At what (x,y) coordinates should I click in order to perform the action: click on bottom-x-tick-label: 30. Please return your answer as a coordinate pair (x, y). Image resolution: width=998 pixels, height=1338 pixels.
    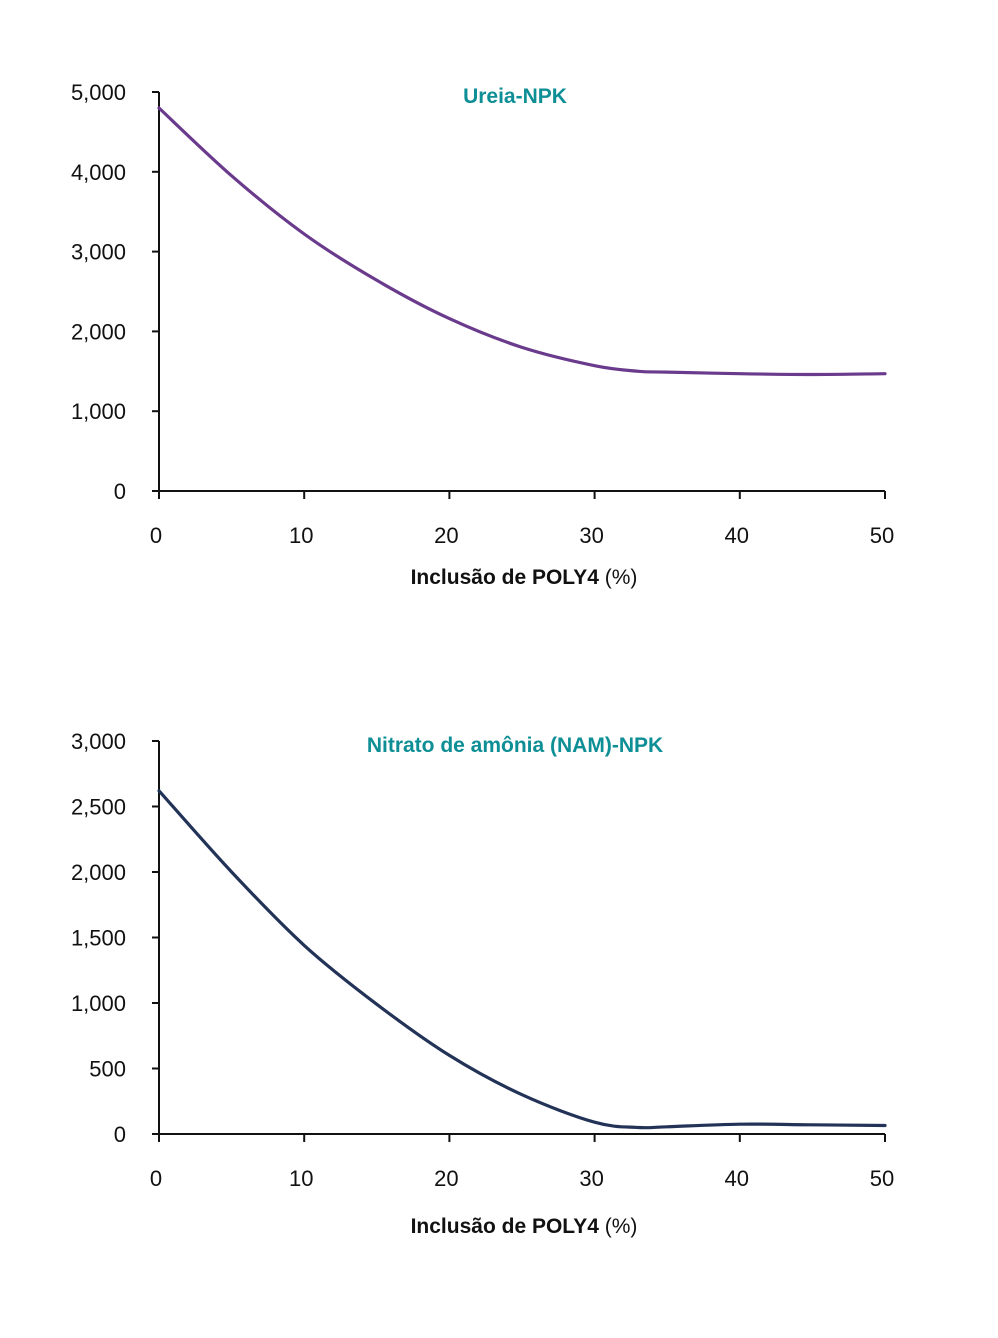
    Looking at the image, I should click on (591, 1178).